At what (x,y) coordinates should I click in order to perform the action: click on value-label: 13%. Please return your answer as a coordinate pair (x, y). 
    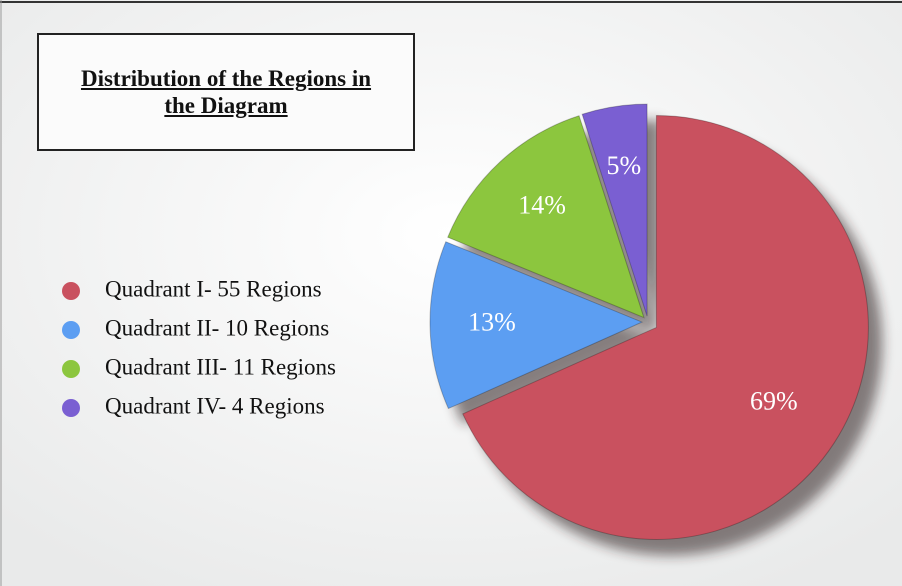
    Looking at the image, I should click on (492, 321).